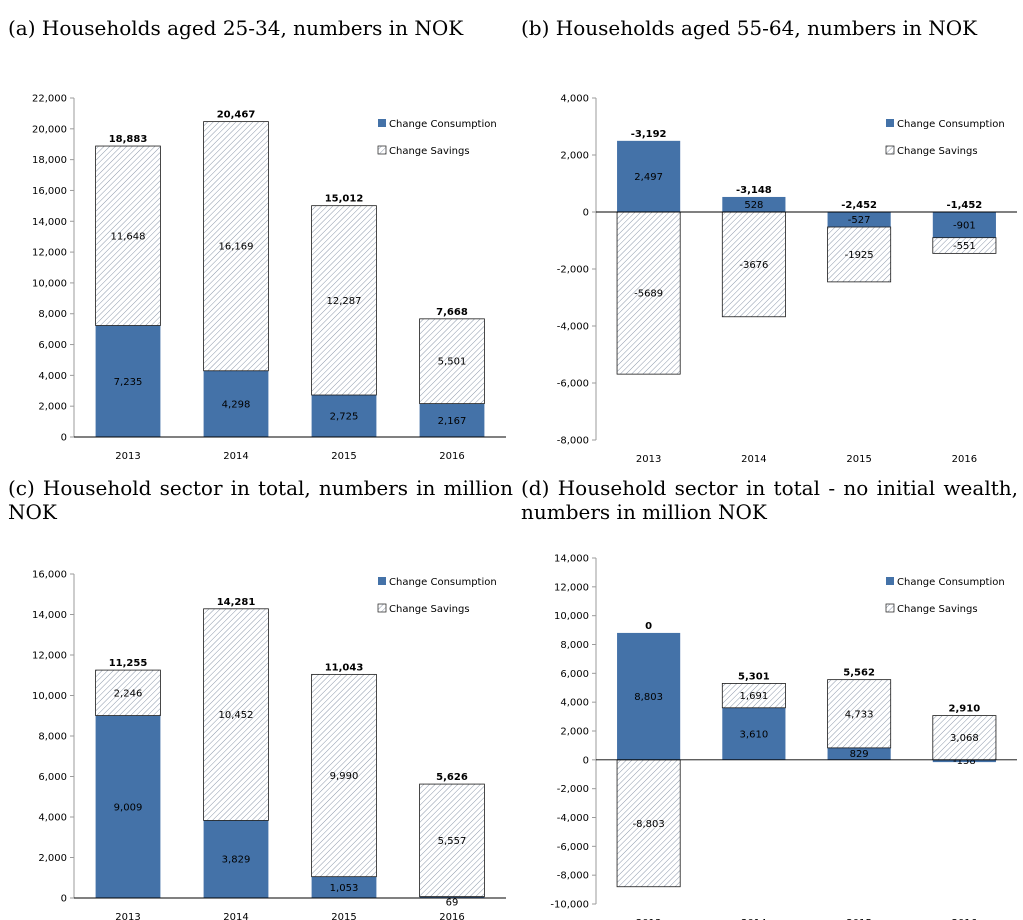 The width and height of the screenshot is (1023, 920). Describe the element at coordinates (128, 663) in the screenshot. I see `bar-total-label: 11,255` at that location.